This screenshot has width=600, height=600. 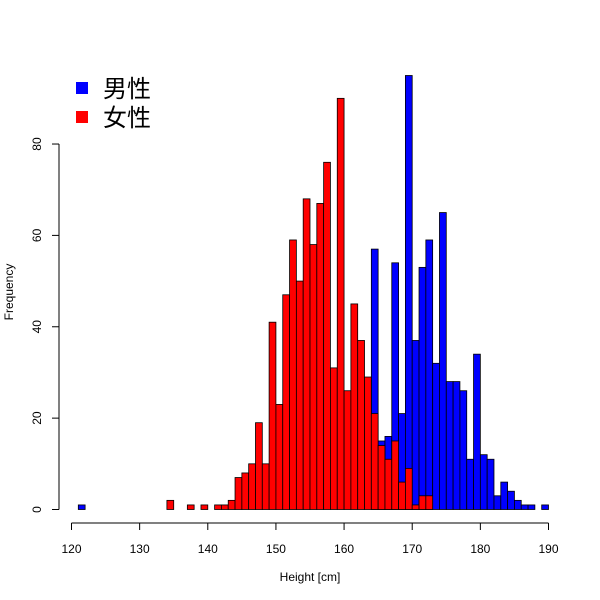 What do you see at coordinates (140, 549) in the screenshot?
I see `x-tick-label: 130` at bounding box center [140, 549].